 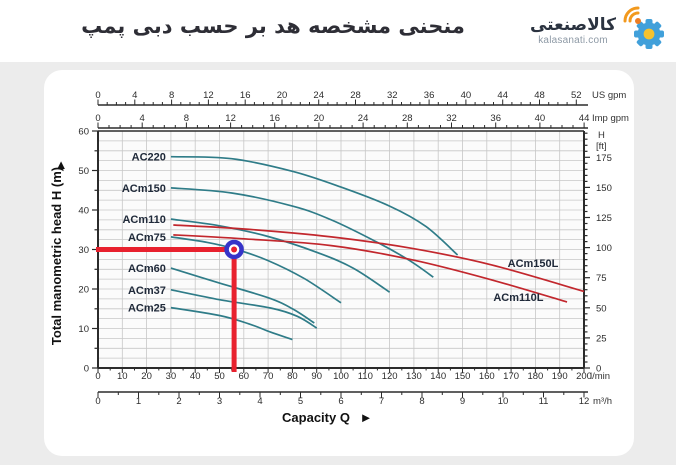 What do you see at coordinates (178, 401) in the screenshot?
I see `svg-text: 2` at bounding box center [178, 401].